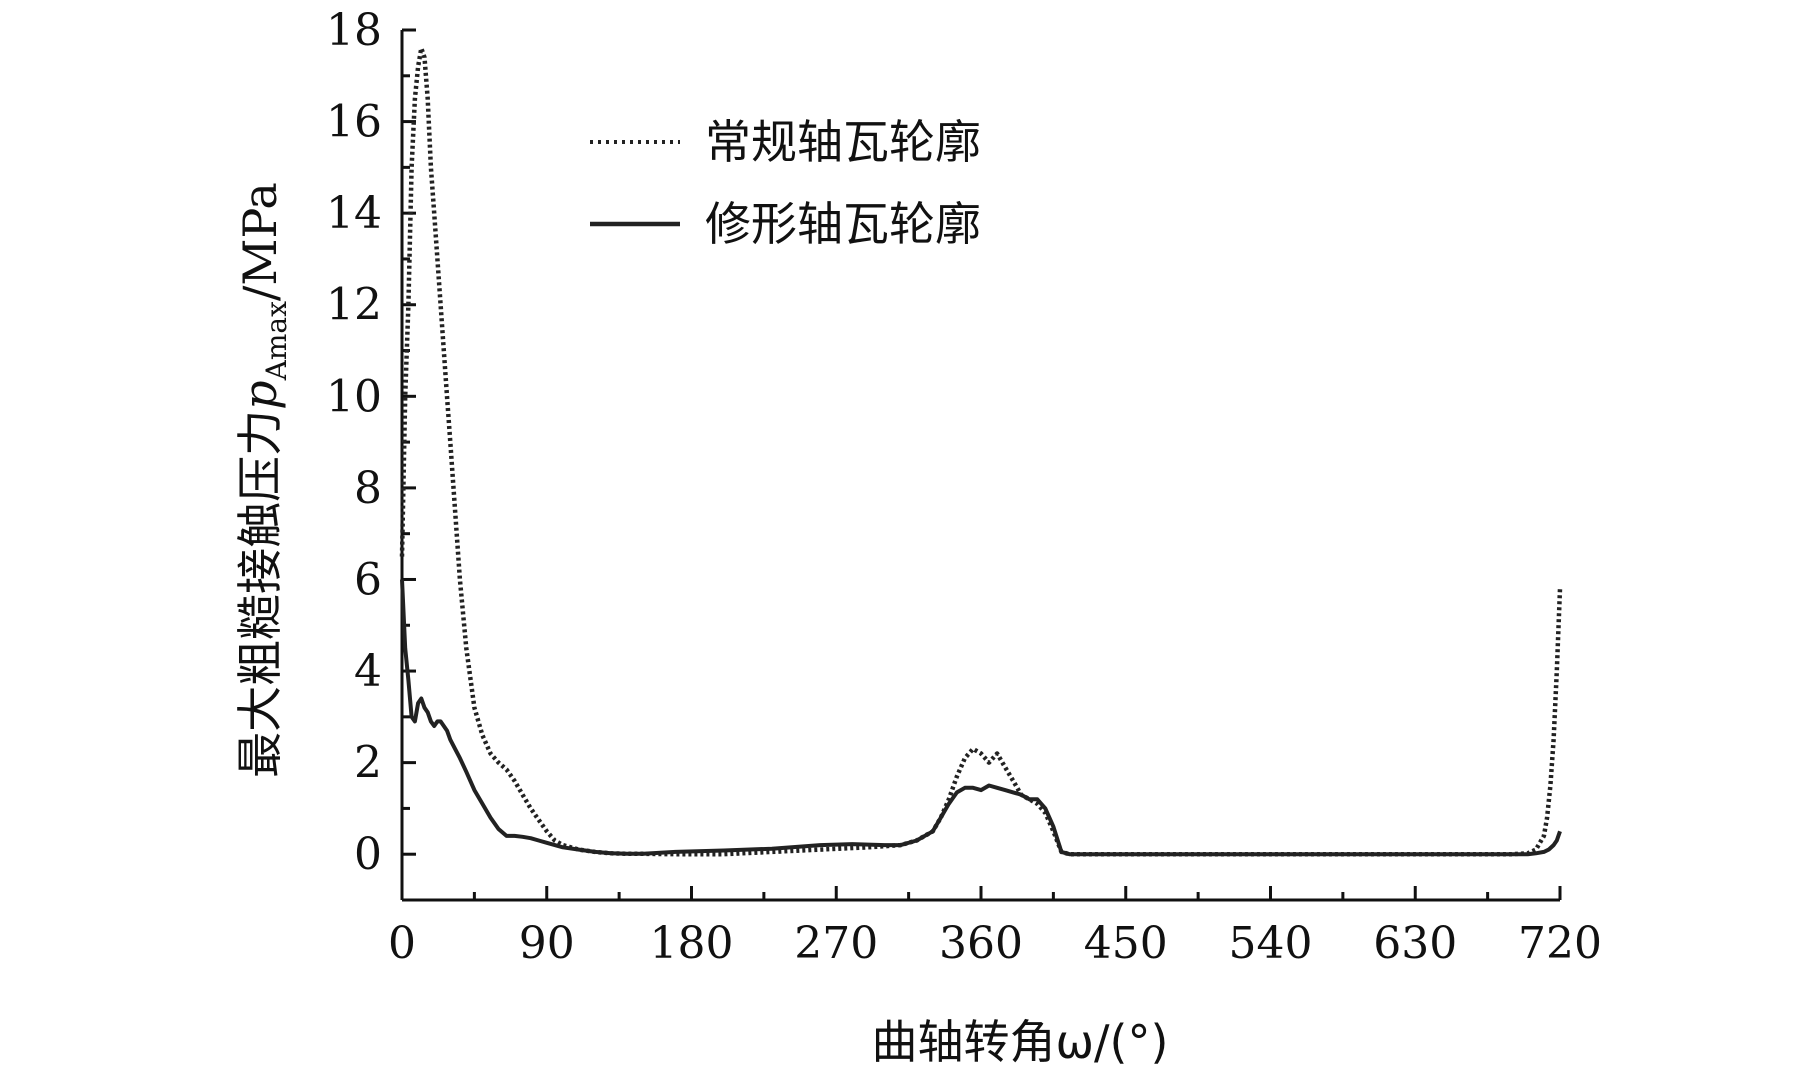 Image resolution: width=1819 pixels, height=1081 pixels. Describe the element at coordinates (368, 579) in the screenshot. I see `y-tick-label: 6` at that location.